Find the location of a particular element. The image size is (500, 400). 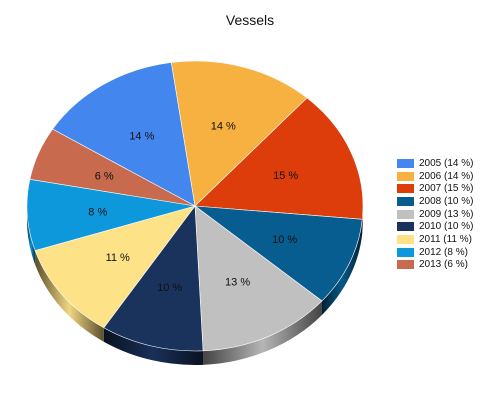

legend-item-2011: 2011 (11 %) is located at coordinates (447, 239).